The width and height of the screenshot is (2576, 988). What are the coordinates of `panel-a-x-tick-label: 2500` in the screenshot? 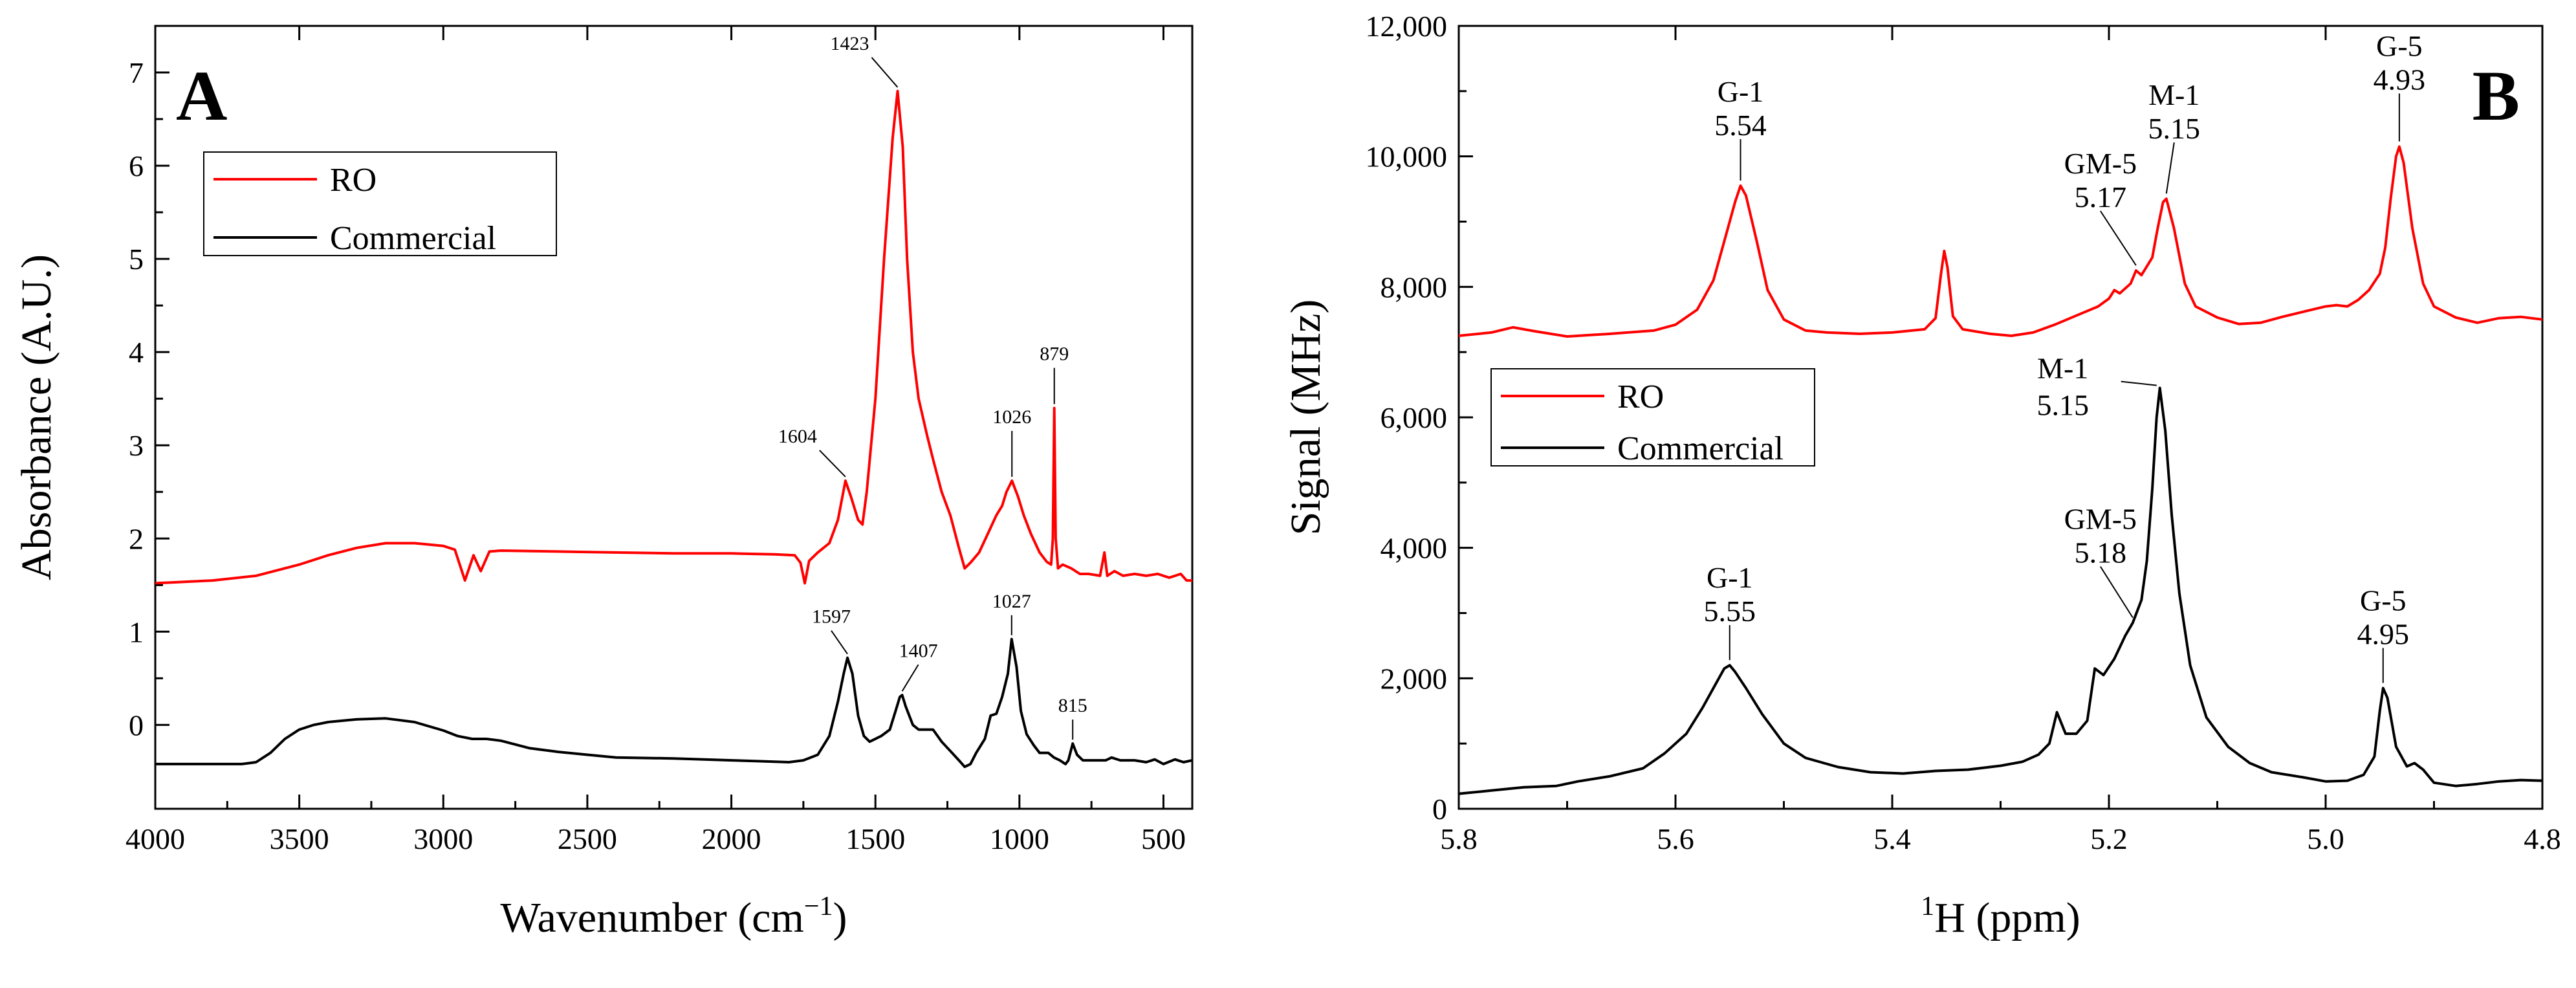 It's located at (587, 838).